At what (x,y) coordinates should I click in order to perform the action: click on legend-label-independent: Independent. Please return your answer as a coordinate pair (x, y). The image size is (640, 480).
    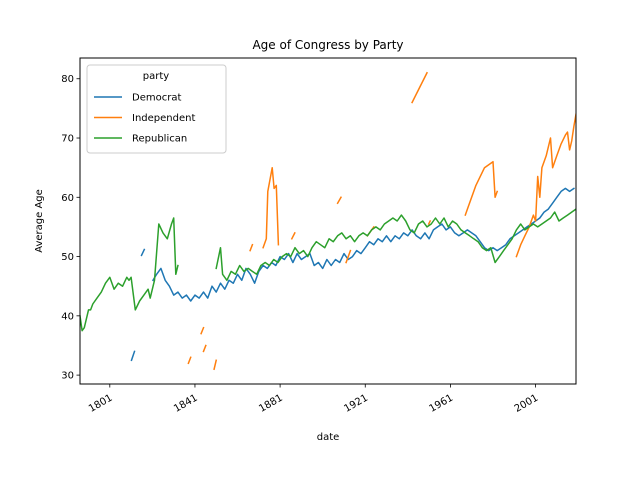
    Looking at the image, I should click on (163, 118).